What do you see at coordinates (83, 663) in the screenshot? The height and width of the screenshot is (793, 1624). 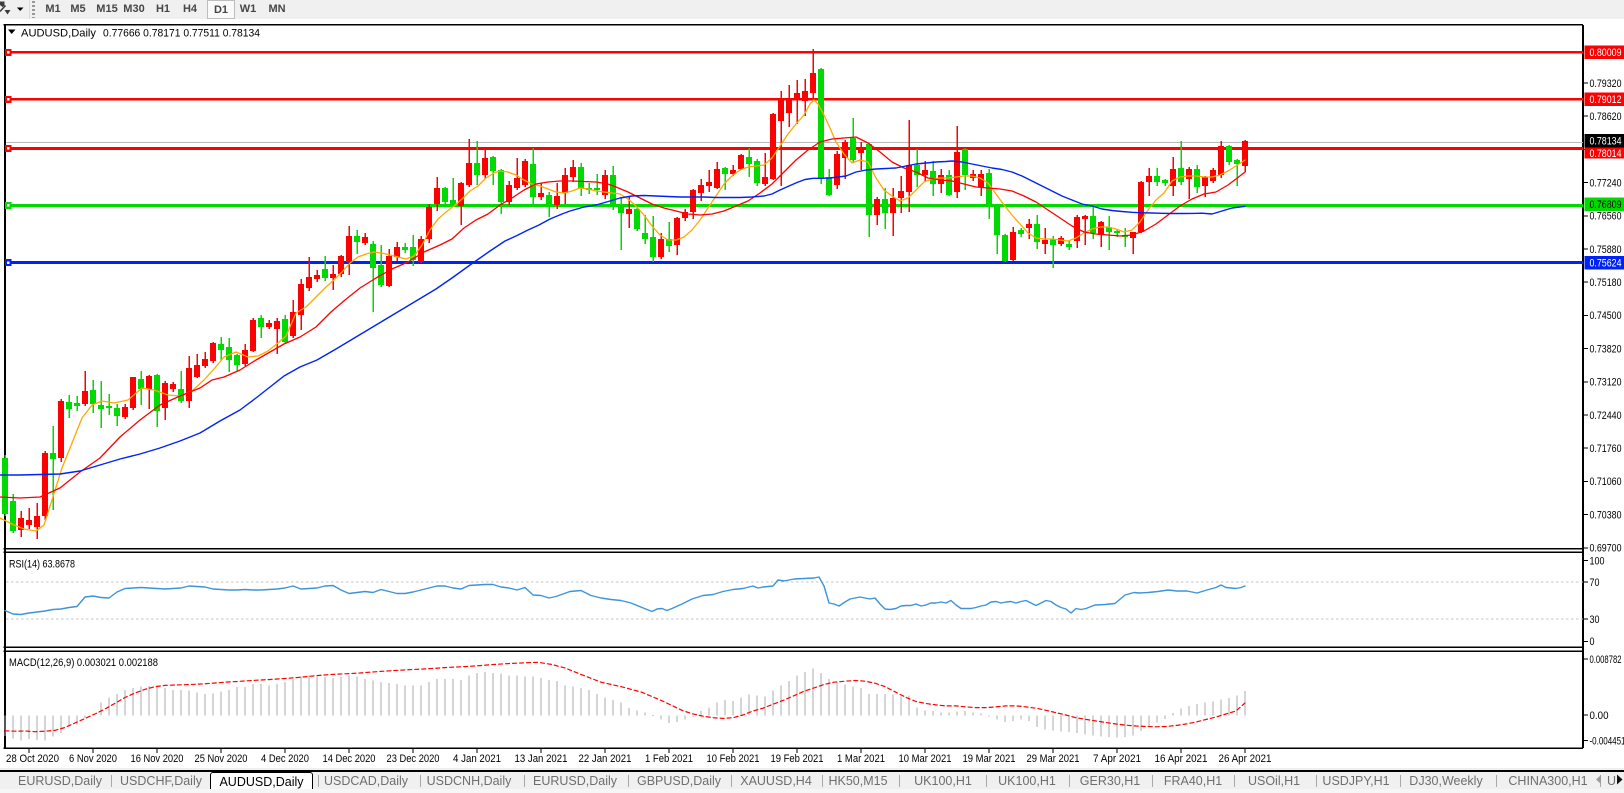 I see `svg-text:MACD(12,26,9) 0.003021 0.00218: MACD(12,26,9) 0.003021 0.002188` at bounding box center [83, 663].